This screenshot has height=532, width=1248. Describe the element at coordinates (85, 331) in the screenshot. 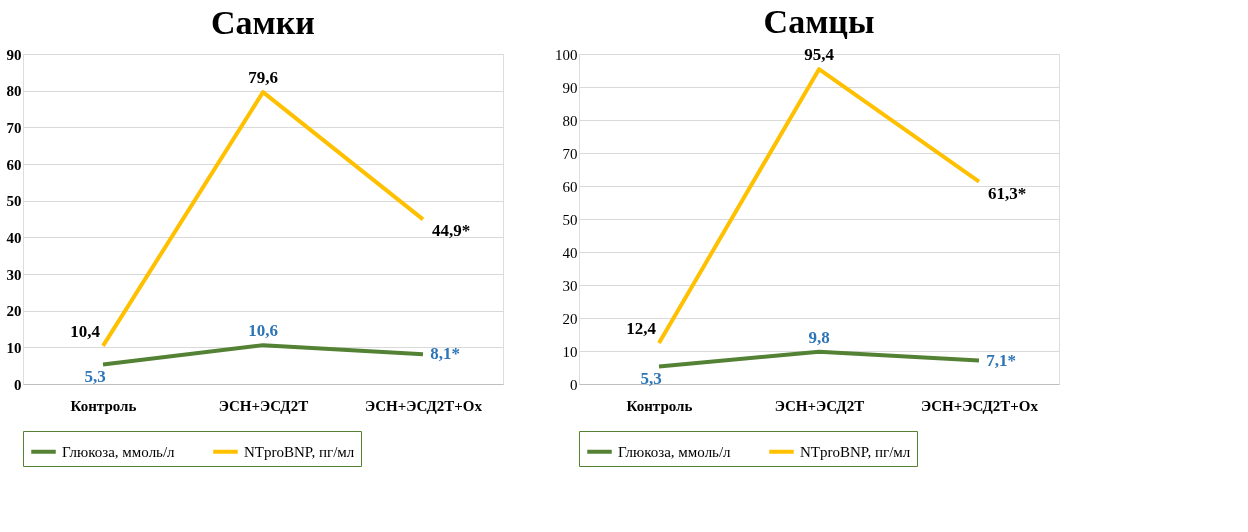

I see `data-label: 10,4` at that location.